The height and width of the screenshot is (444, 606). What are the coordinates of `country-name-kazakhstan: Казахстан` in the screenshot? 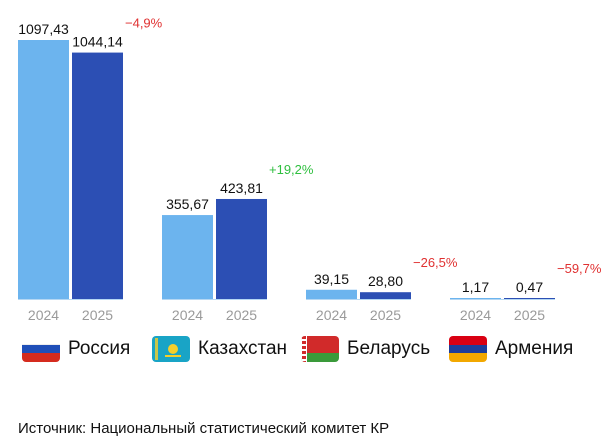 It's located at (243, 348).